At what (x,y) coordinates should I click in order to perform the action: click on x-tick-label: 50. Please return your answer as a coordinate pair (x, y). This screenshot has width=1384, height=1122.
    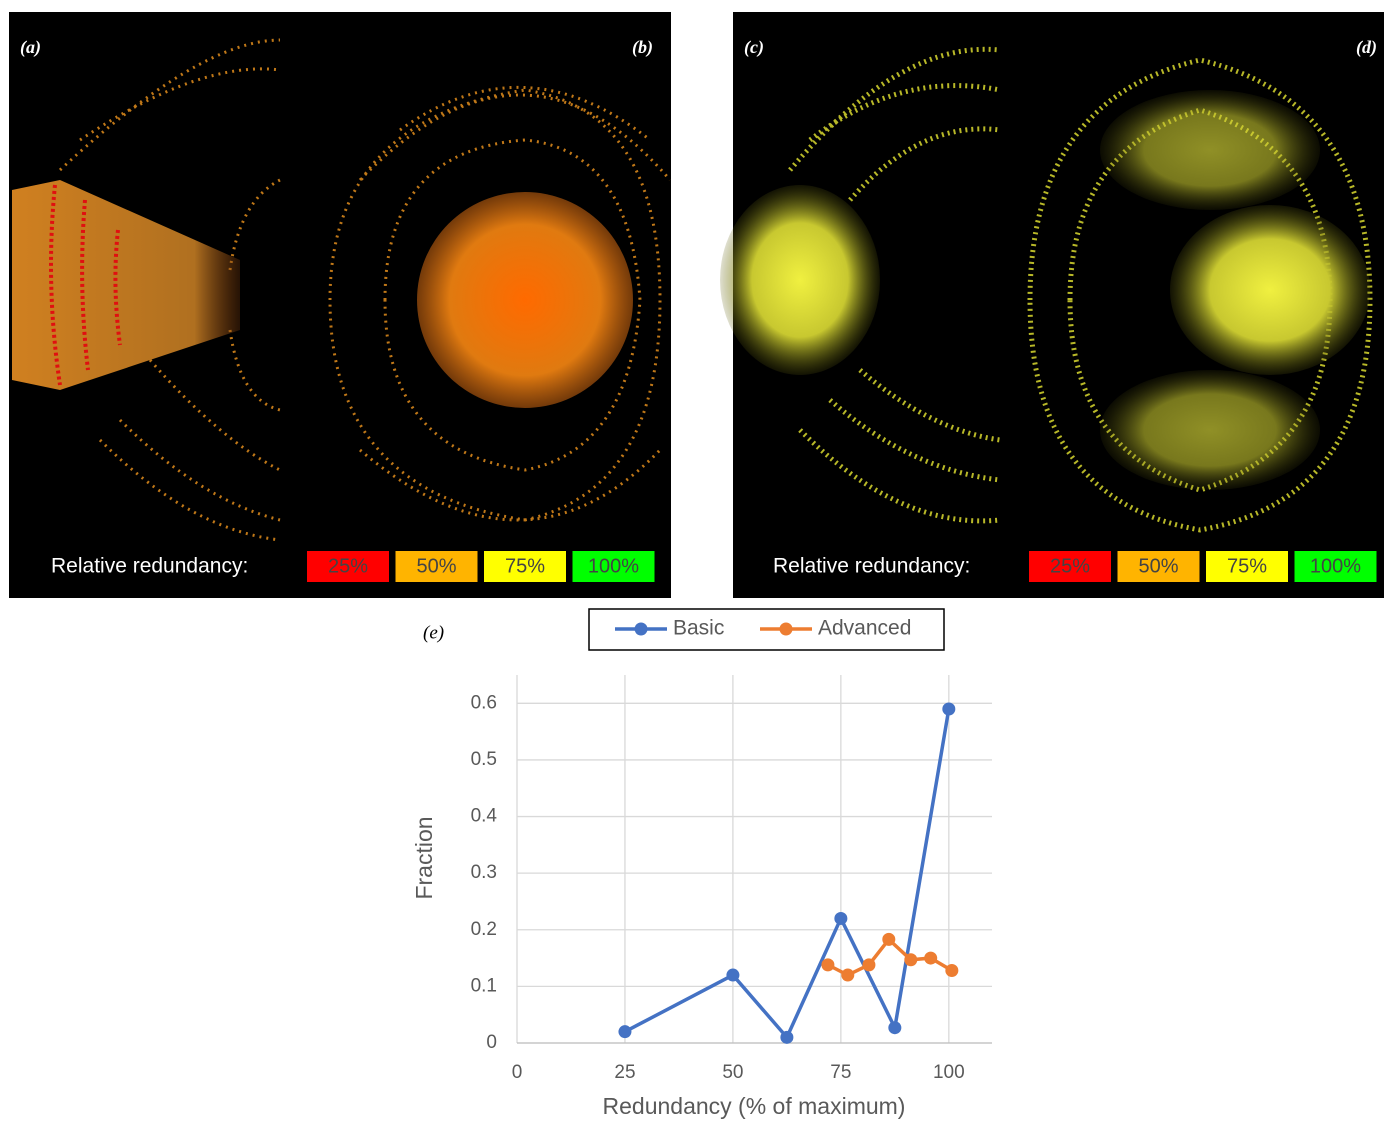
    Looking at the image, I should click on (732, 1072).